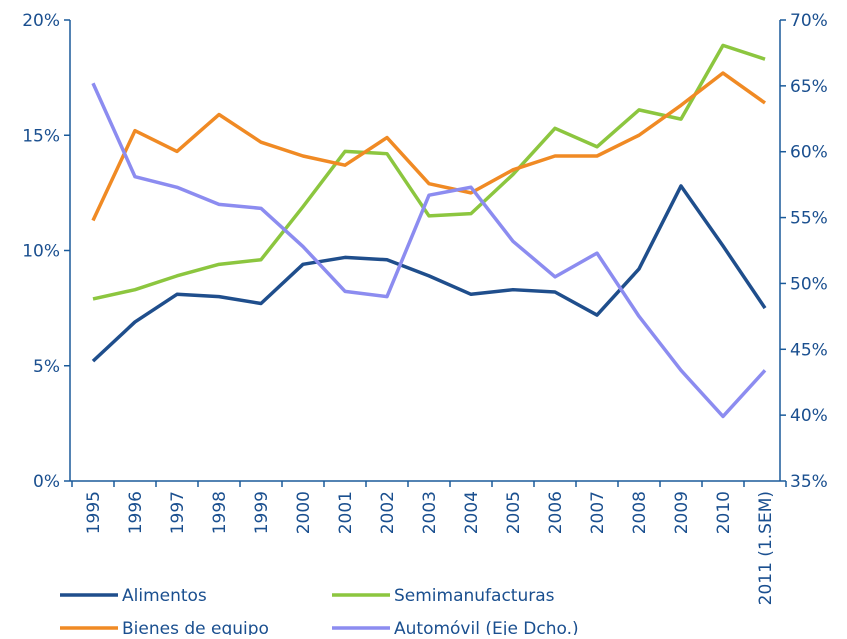 This screenshot has height=639, width=847. Describe the element at coordinates (164, 596) in the screenshot. I see `legend-label: Alimentos` at that location.